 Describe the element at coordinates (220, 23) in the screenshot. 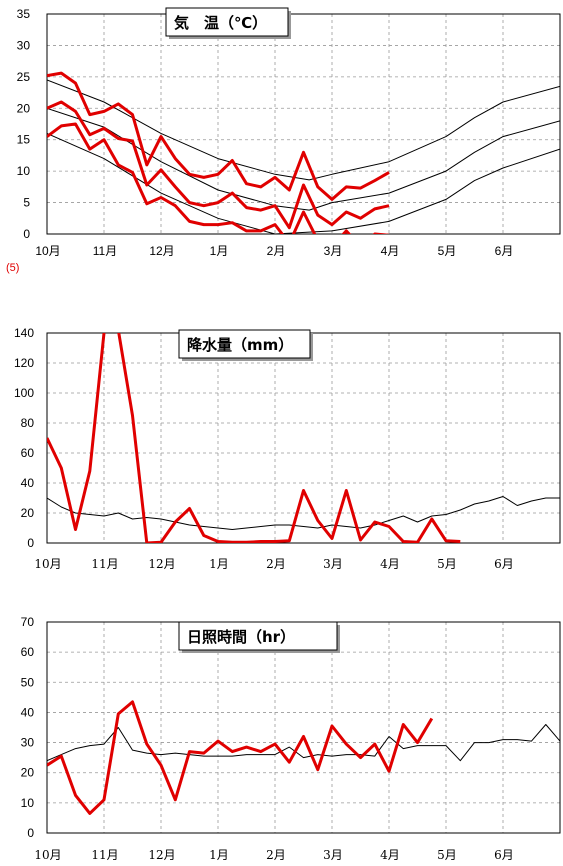

I see `chart-title: 気 温（℃）` at that location.